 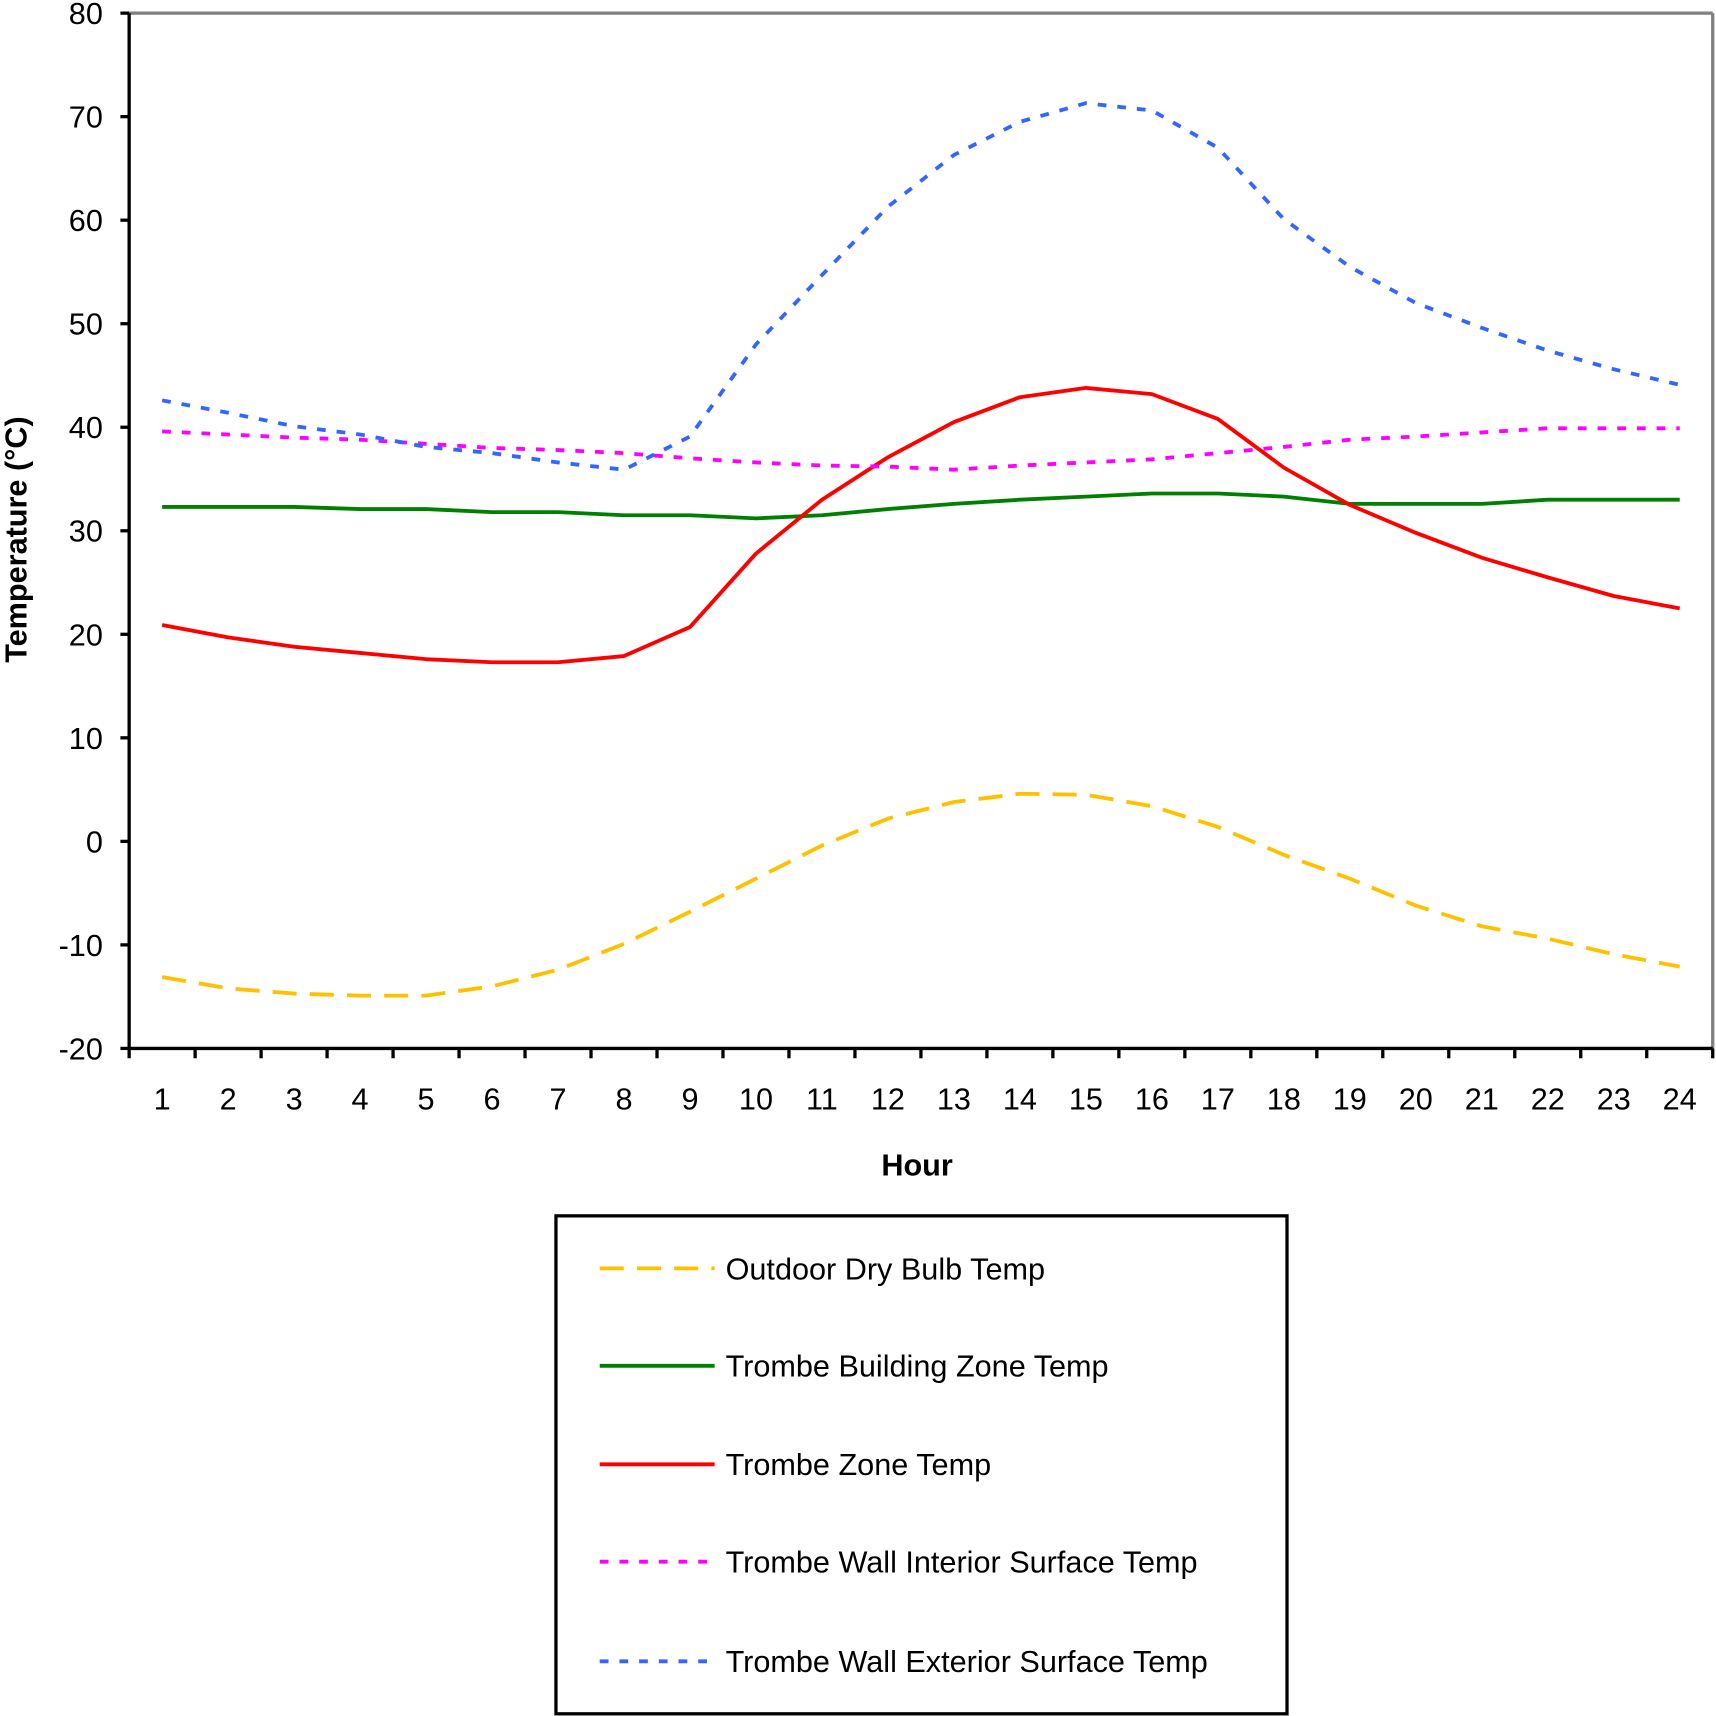 I want to click on x-tick-label: 21, so click(x=1482, y=1100).